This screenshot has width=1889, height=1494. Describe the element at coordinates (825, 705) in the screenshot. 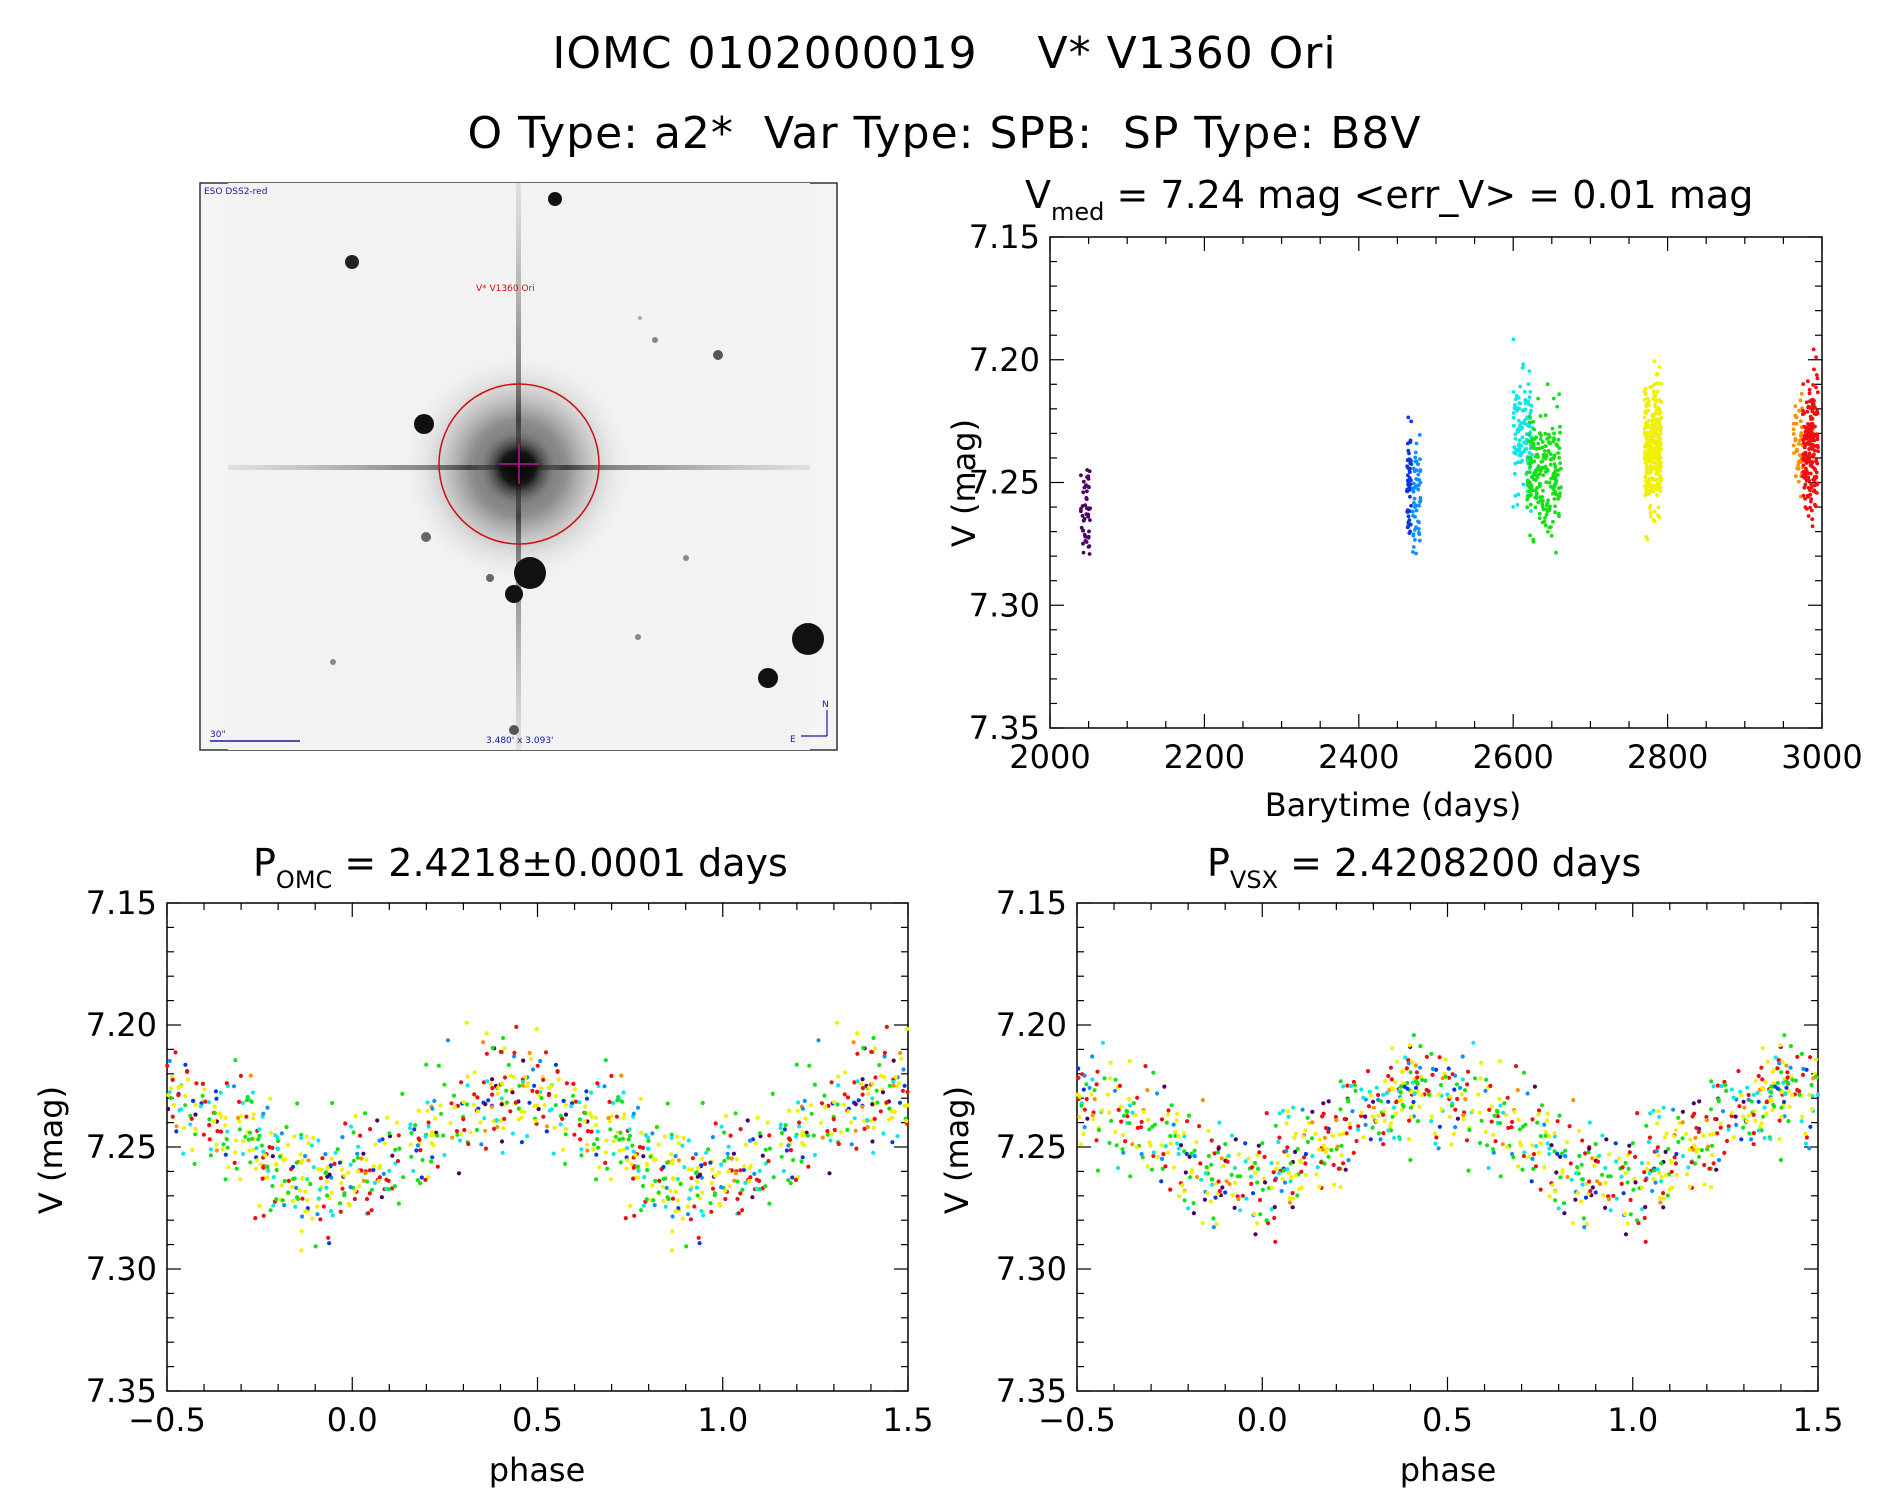

I see `north-label: N` at that location.